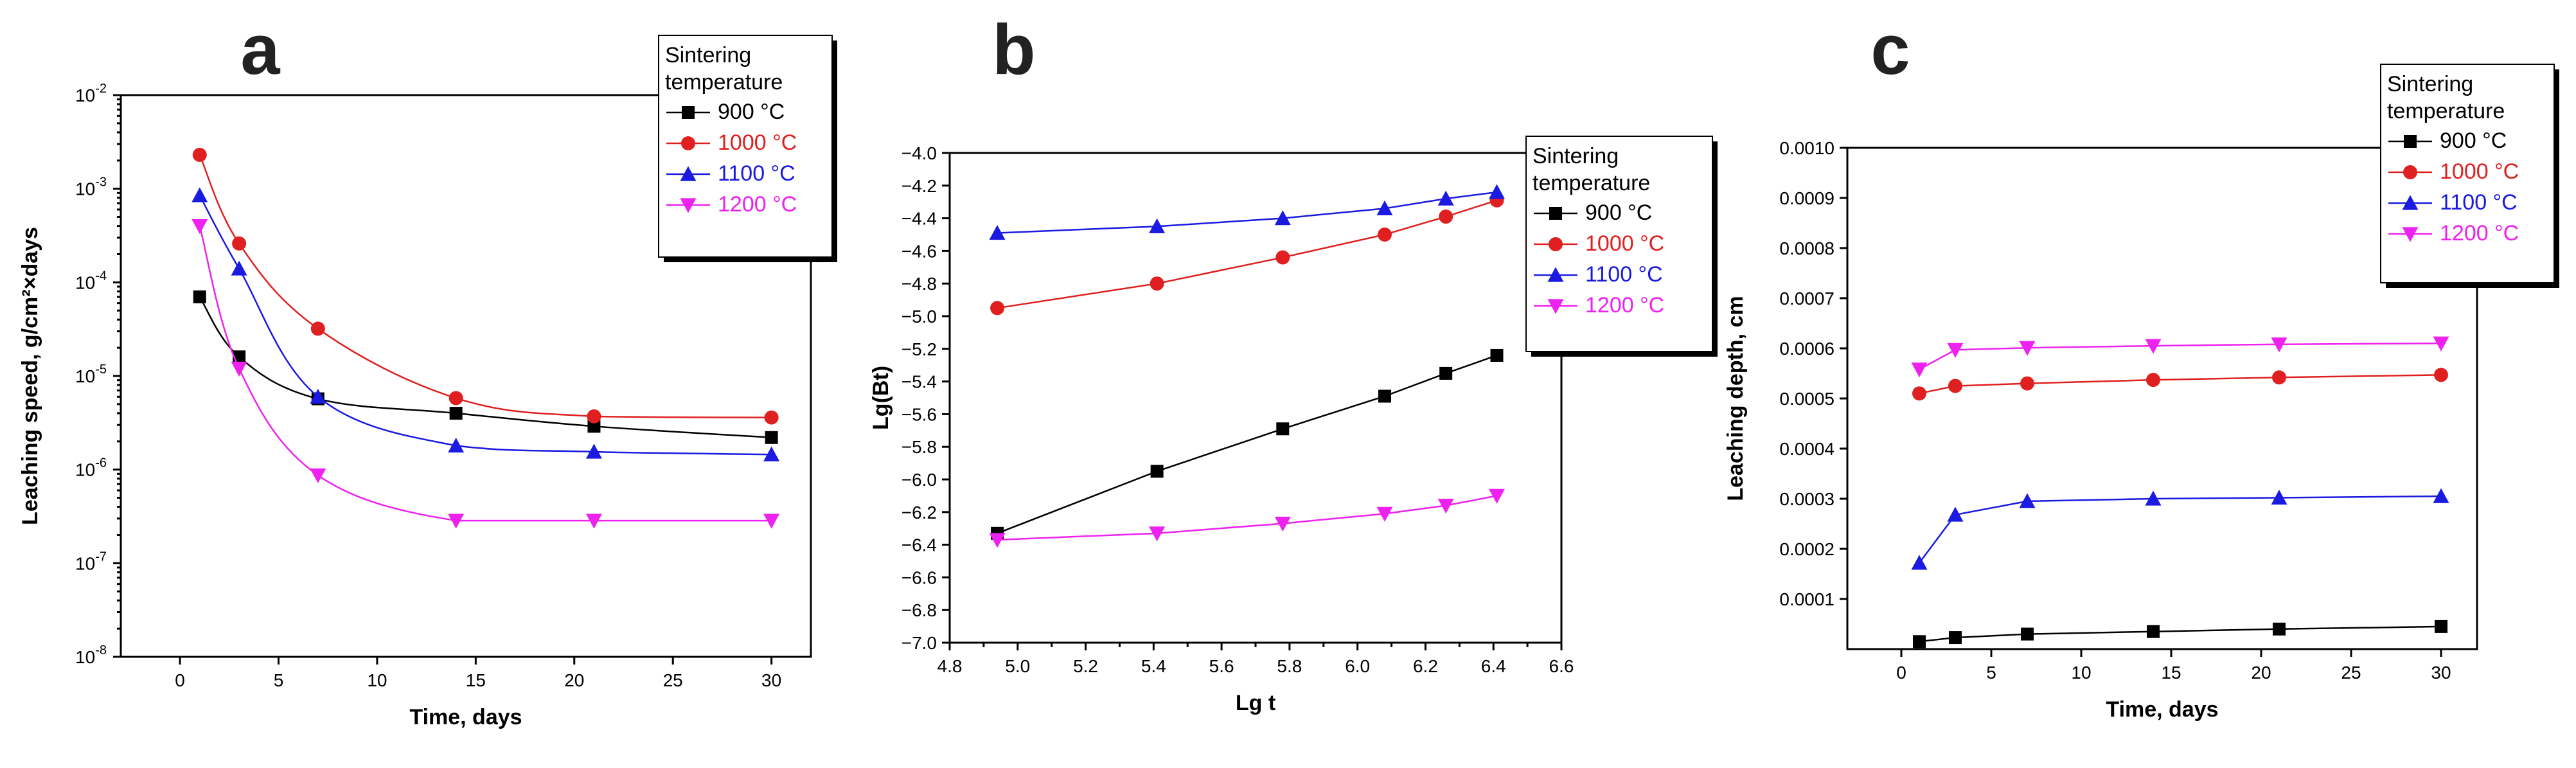 The height and width of the screenshot is (768, 2576). I want to click on y-tick-label: −5.8, so click(920, 447).